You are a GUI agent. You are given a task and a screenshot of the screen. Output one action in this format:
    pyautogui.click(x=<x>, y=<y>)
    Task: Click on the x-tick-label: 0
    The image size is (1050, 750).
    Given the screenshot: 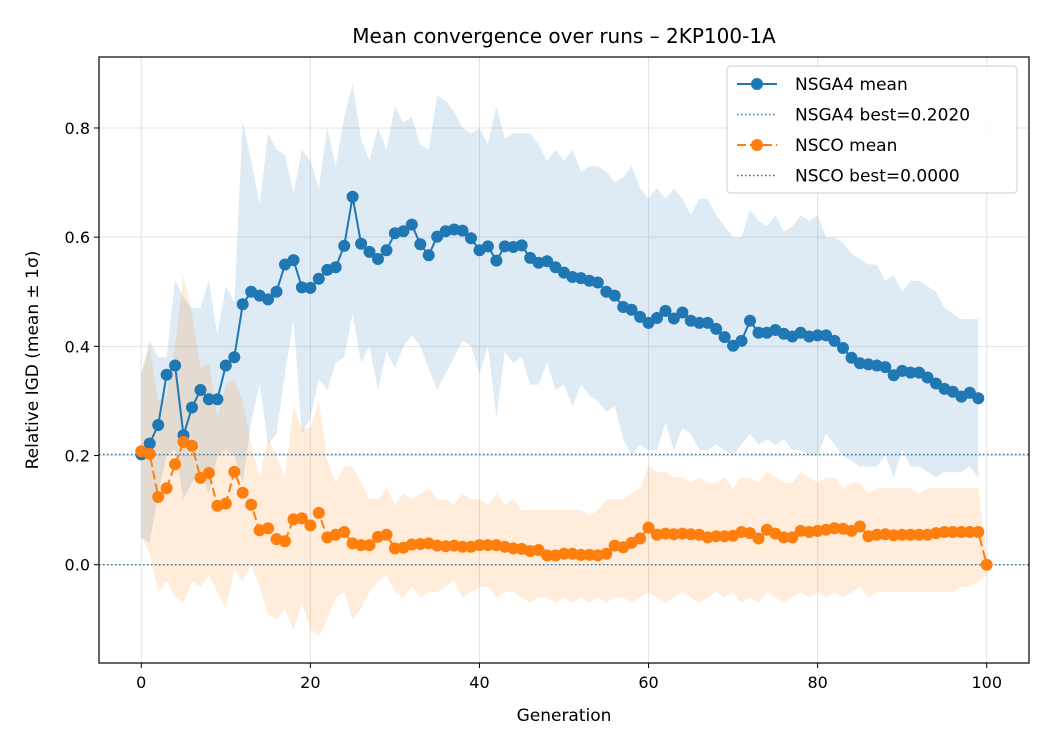 What is the action you would take?
    pyautogui.click(x=141, y=682)
    